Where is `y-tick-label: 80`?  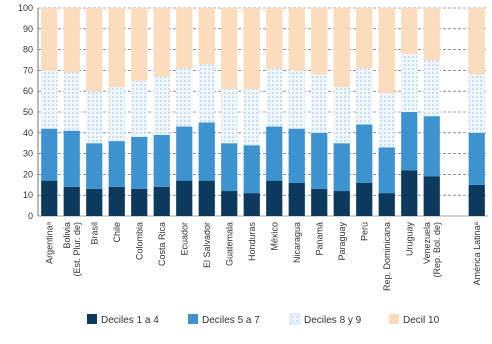 y-tick-label: 80 is located at coordinates (28, 50).